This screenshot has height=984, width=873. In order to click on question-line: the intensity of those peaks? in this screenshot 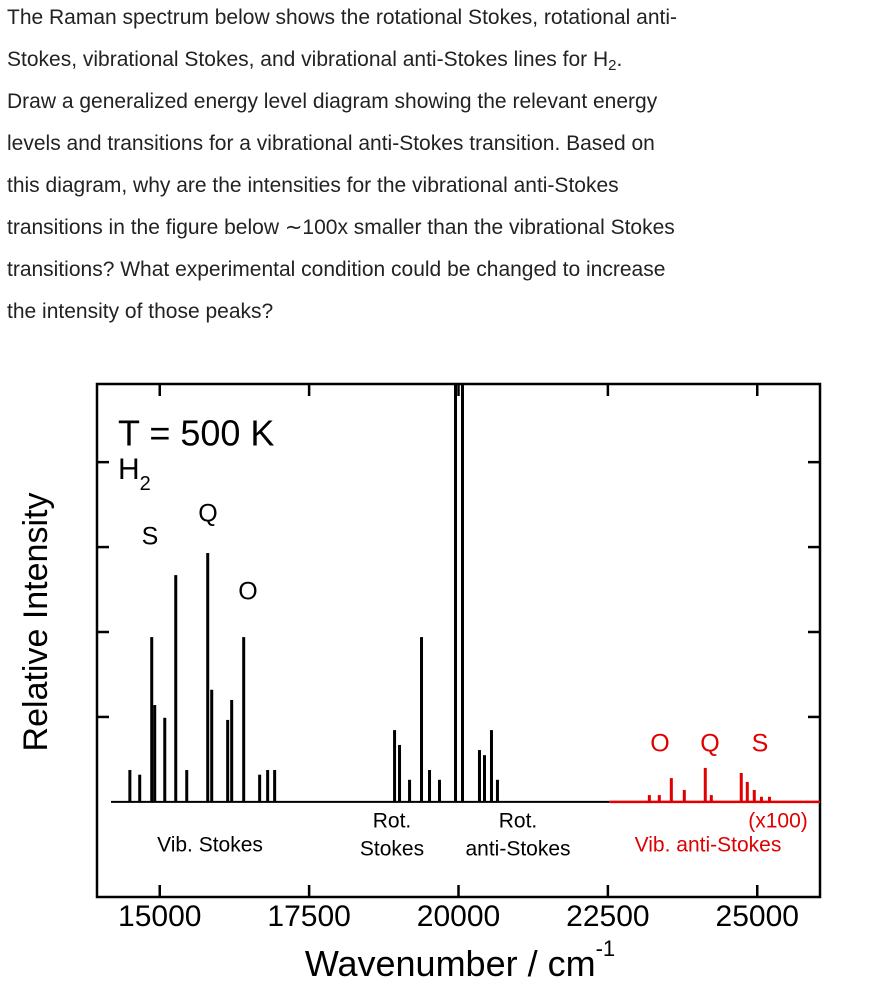, I will do `click(140, 311)`.